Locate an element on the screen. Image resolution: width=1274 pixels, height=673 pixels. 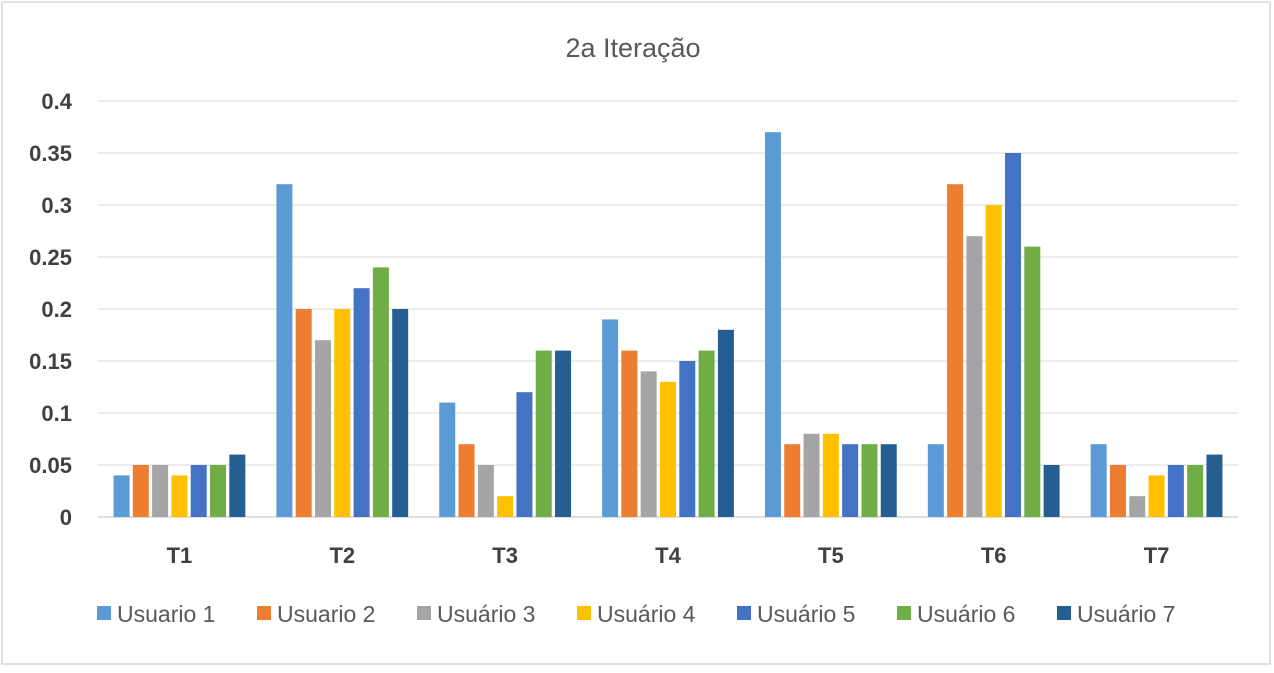
x-tick-label: T5 is located at coordinates (831, 555).